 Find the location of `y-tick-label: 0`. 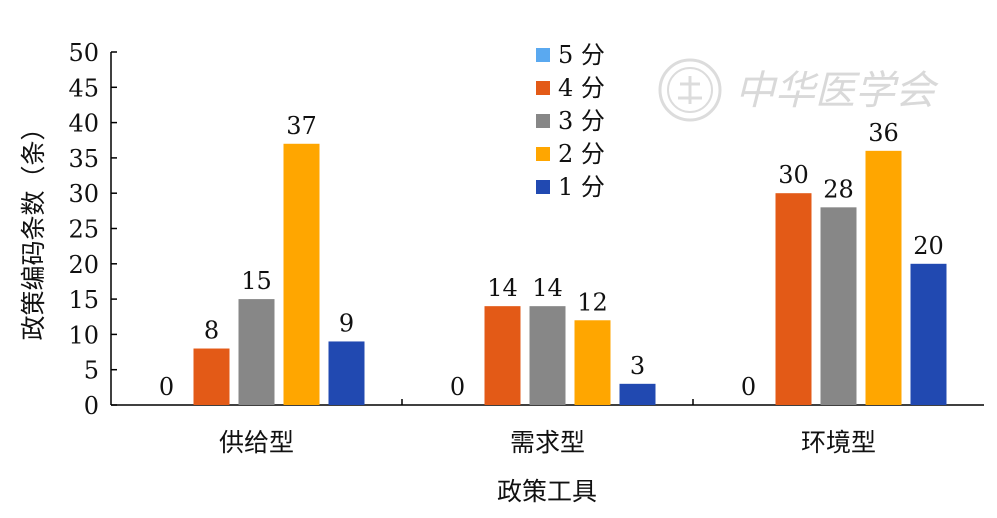

y-tick-label: 0 is located at coordinates (91, 406).